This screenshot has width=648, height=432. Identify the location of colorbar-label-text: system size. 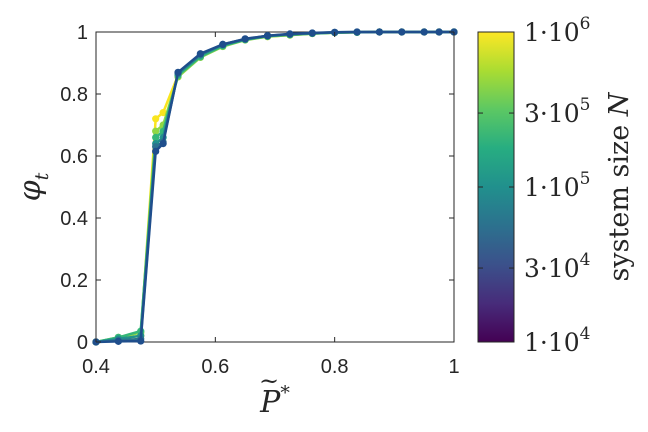
(619, 198).